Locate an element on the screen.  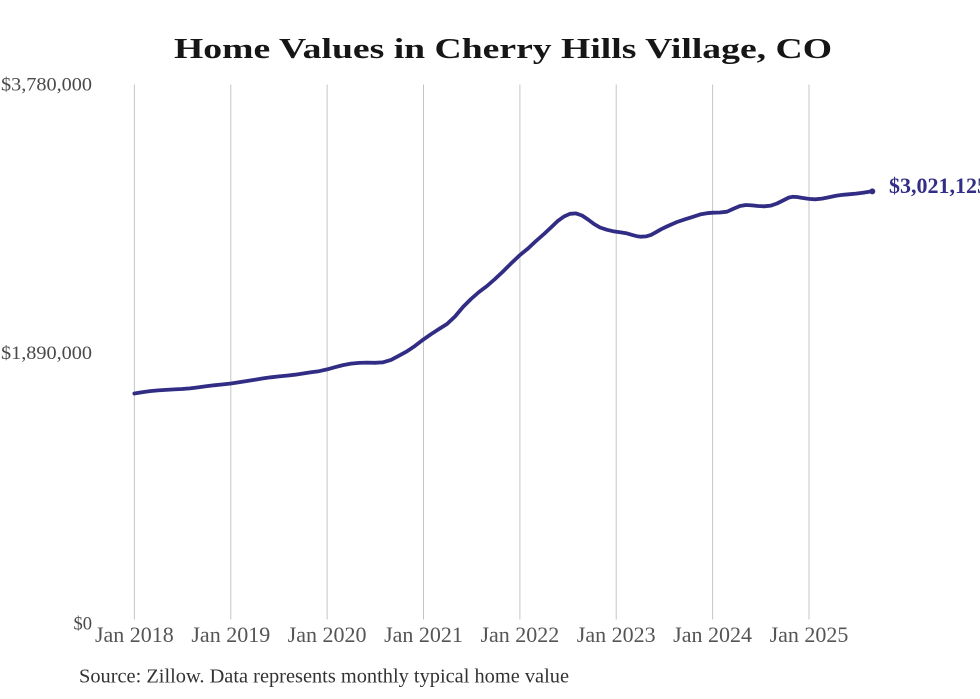
svg-text: Jan 2025 is located at coordinates (809, 634).